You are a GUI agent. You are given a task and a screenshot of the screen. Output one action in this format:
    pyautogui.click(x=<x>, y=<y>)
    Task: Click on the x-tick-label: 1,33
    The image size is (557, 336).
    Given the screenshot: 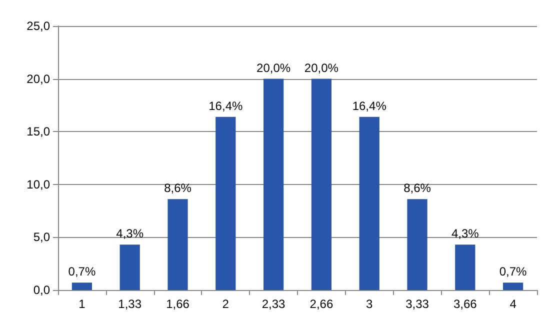 What is the action you would take?
    pyautogui.click(x=130, y=304)
    